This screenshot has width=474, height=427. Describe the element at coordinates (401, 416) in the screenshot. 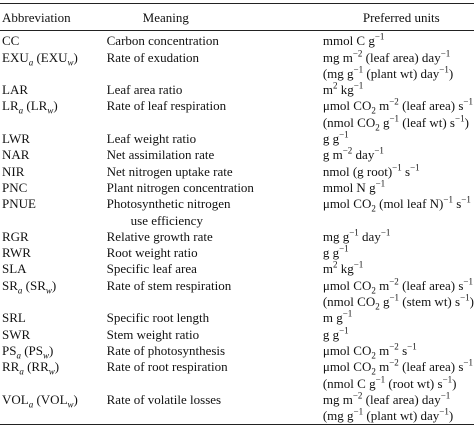

I see `text-run: (plant wt) day` at that location.